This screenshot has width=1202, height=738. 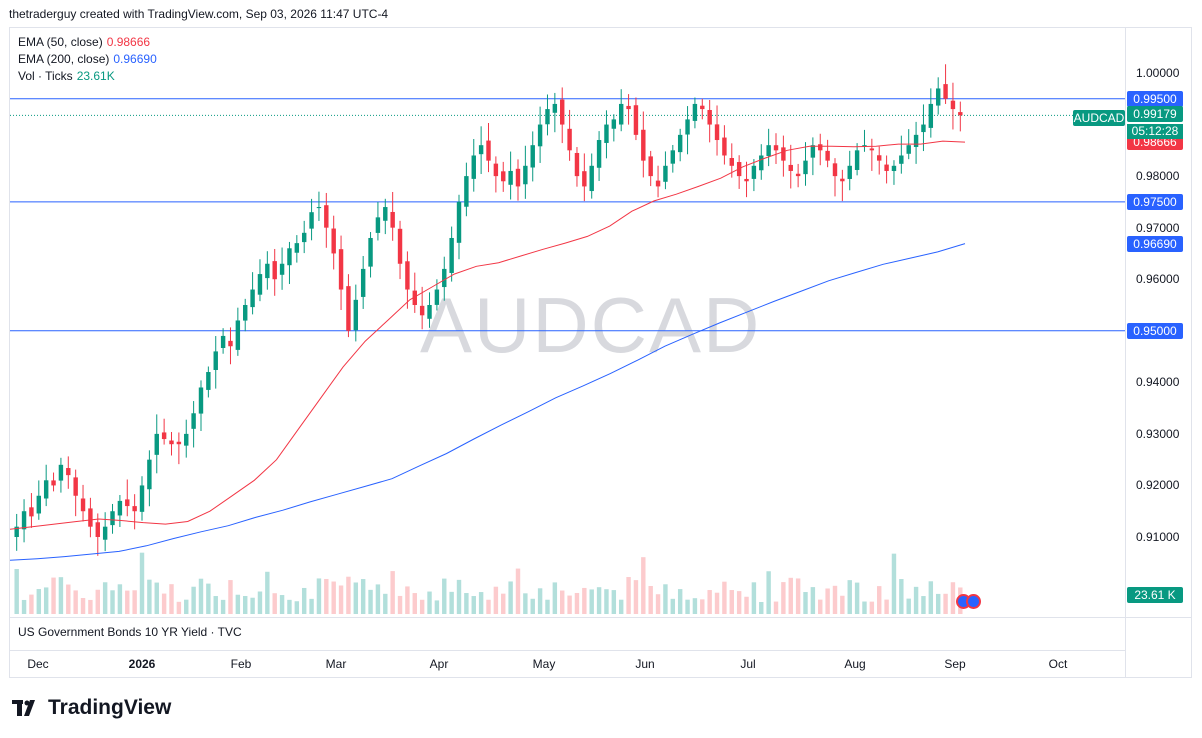 What do you see at coordinates (600, 617) in the screenshot?
I see `pane-separator` at bounding box center [600, 617].